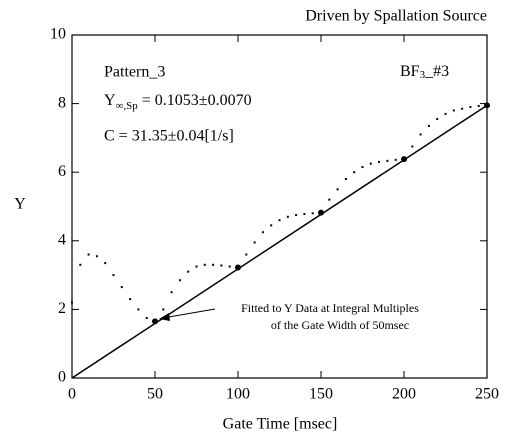  I want to click on y-tick-label: 10, so click(58, 34).